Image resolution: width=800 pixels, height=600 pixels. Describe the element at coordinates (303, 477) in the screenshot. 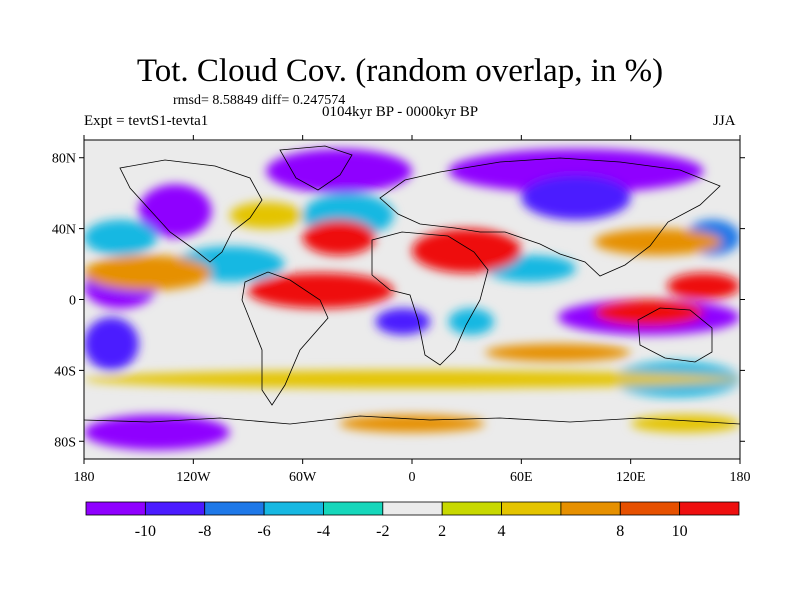

I see `x-tick-label: 60W` at that location.